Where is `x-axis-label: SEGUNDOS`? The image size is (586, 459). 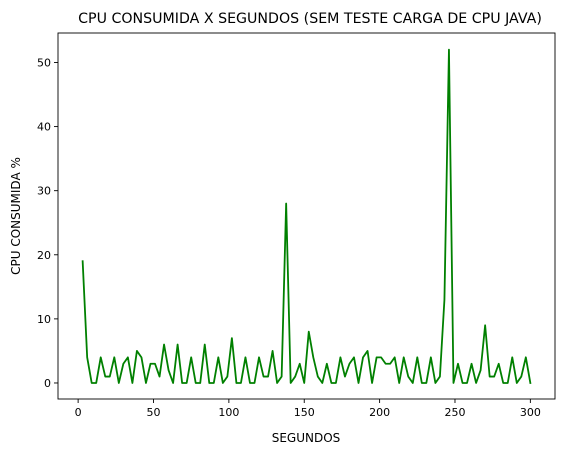
x-axis-label: SEGUNDOS is located at coordinates (306, 438).